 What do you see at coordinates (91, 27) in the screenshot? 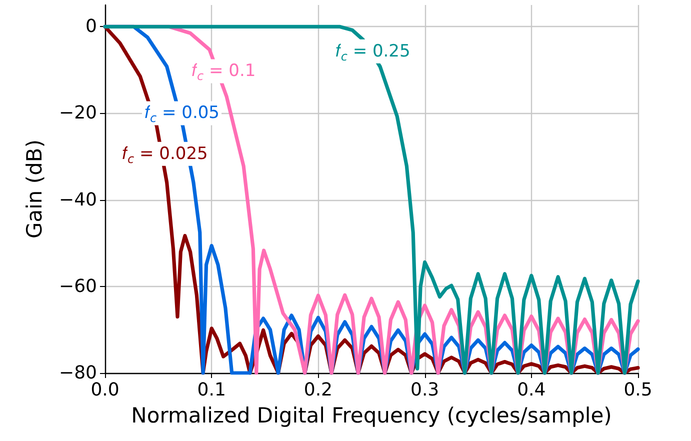
I see `y-tick-label: 0` at bounding box center [91, 27].